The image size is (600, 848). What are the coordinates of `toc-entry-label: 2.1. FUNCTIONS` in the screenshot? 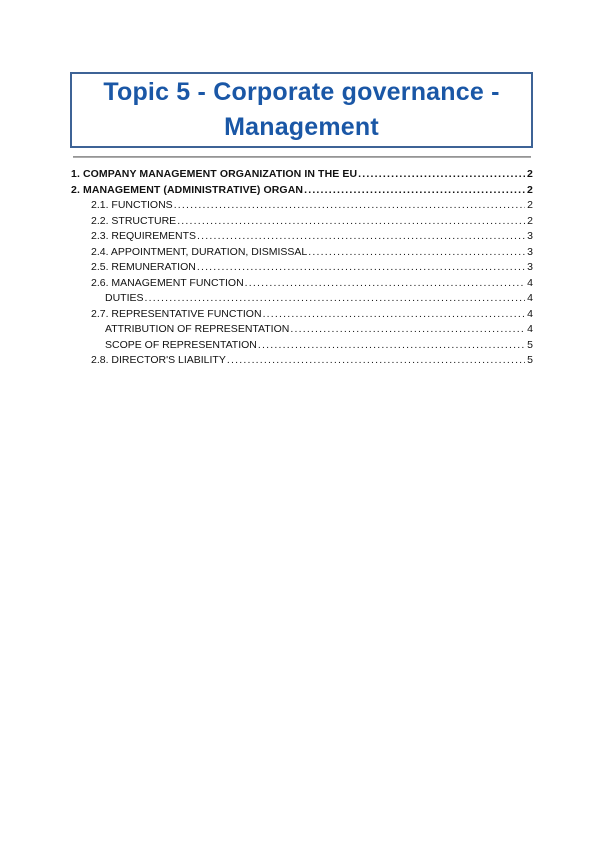 It's located at (132, 205).